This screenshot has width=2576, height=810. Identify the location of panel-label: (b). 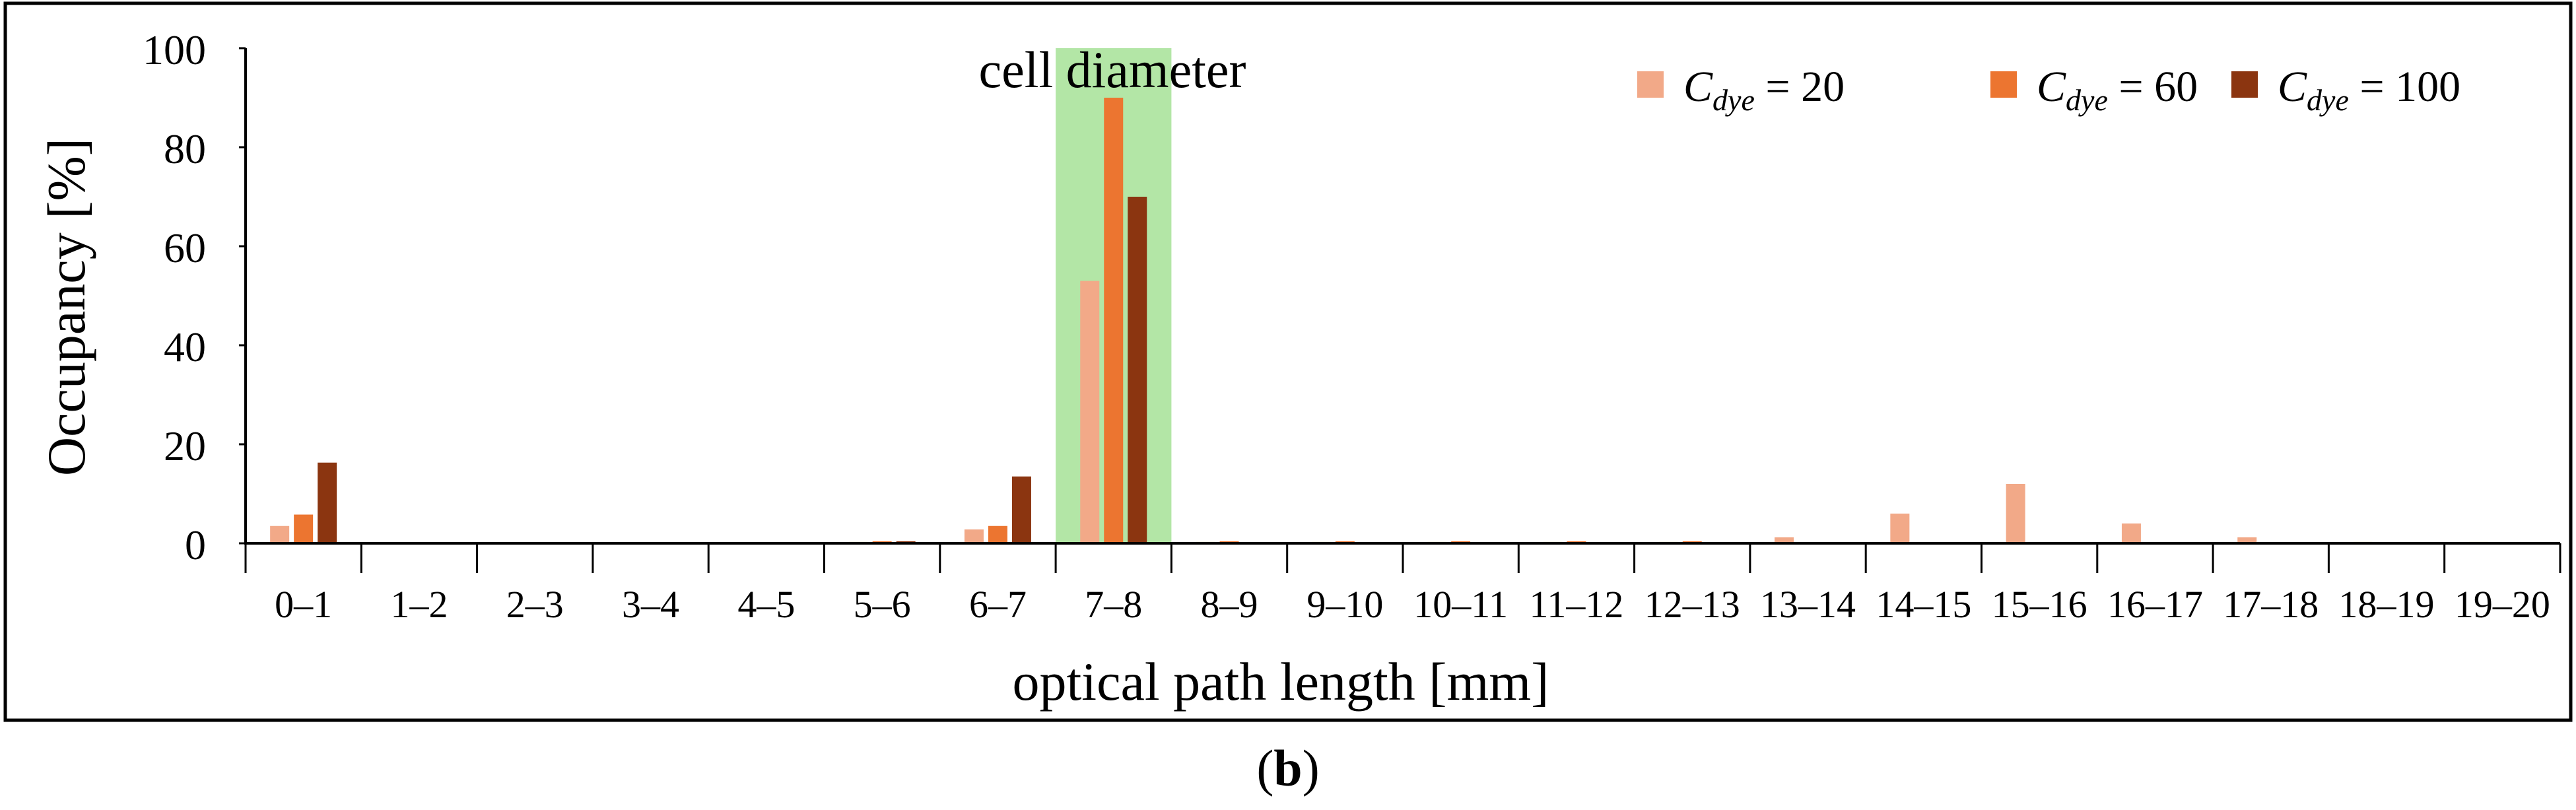
(1287, 768).